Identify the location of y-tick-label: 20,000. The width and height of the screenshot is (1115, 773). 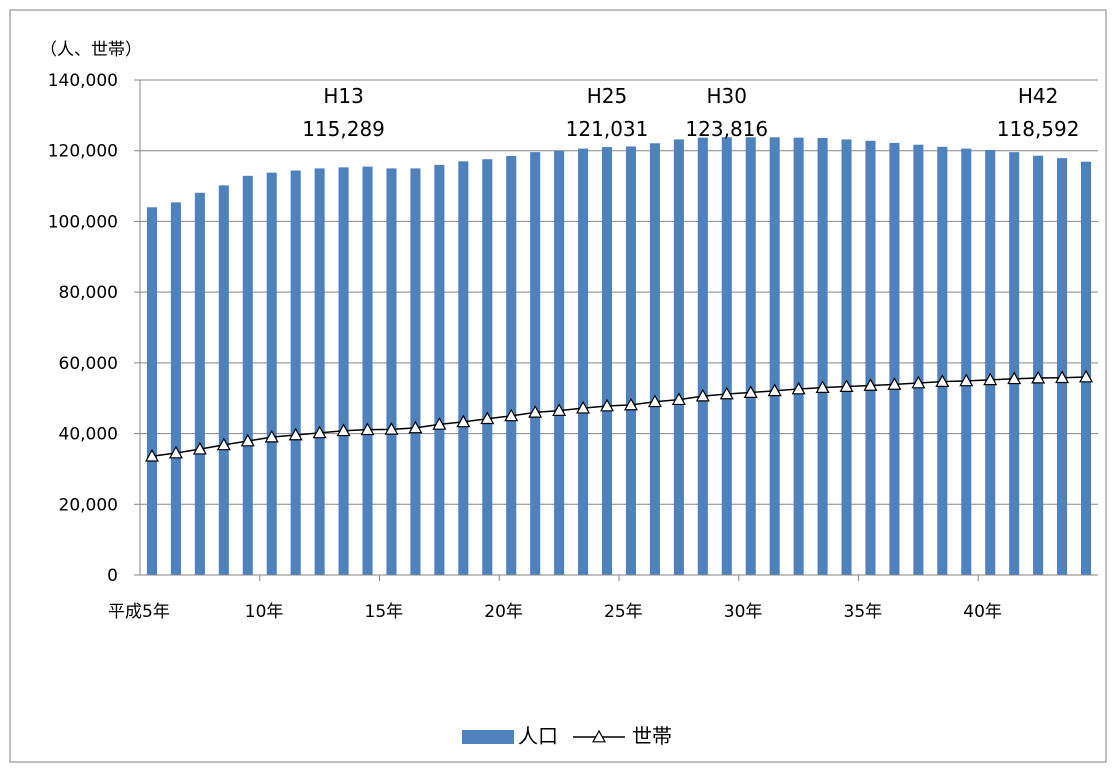
(88, 505).